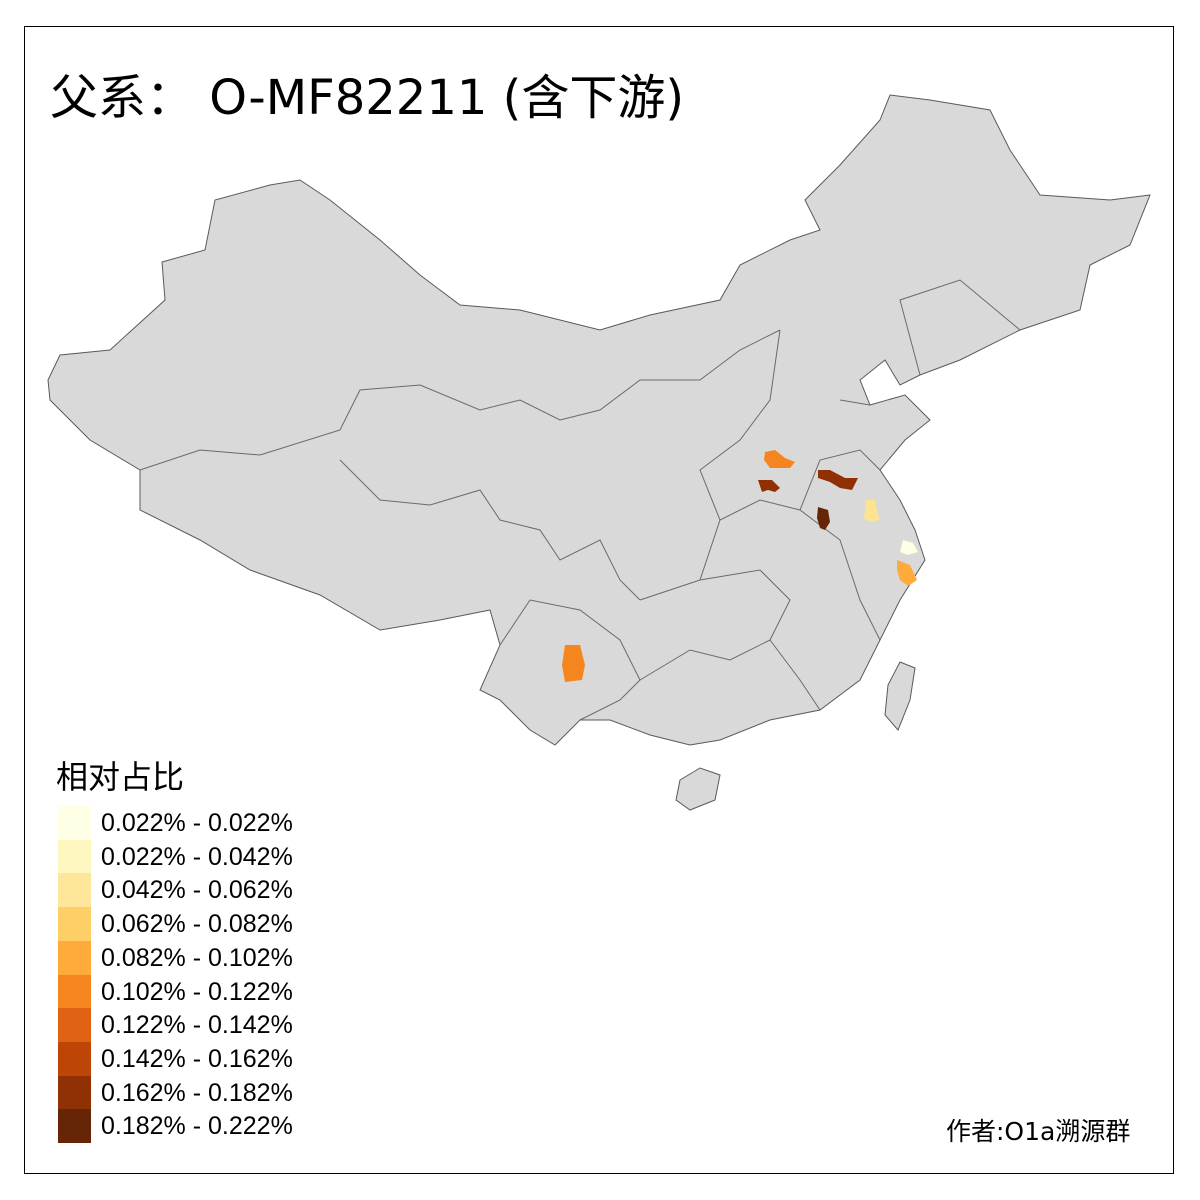 The width and height of the screenshot is (1200, 1200). I want to click on author-credit: 作者:O1a溯源群, so click(1038, 1131).